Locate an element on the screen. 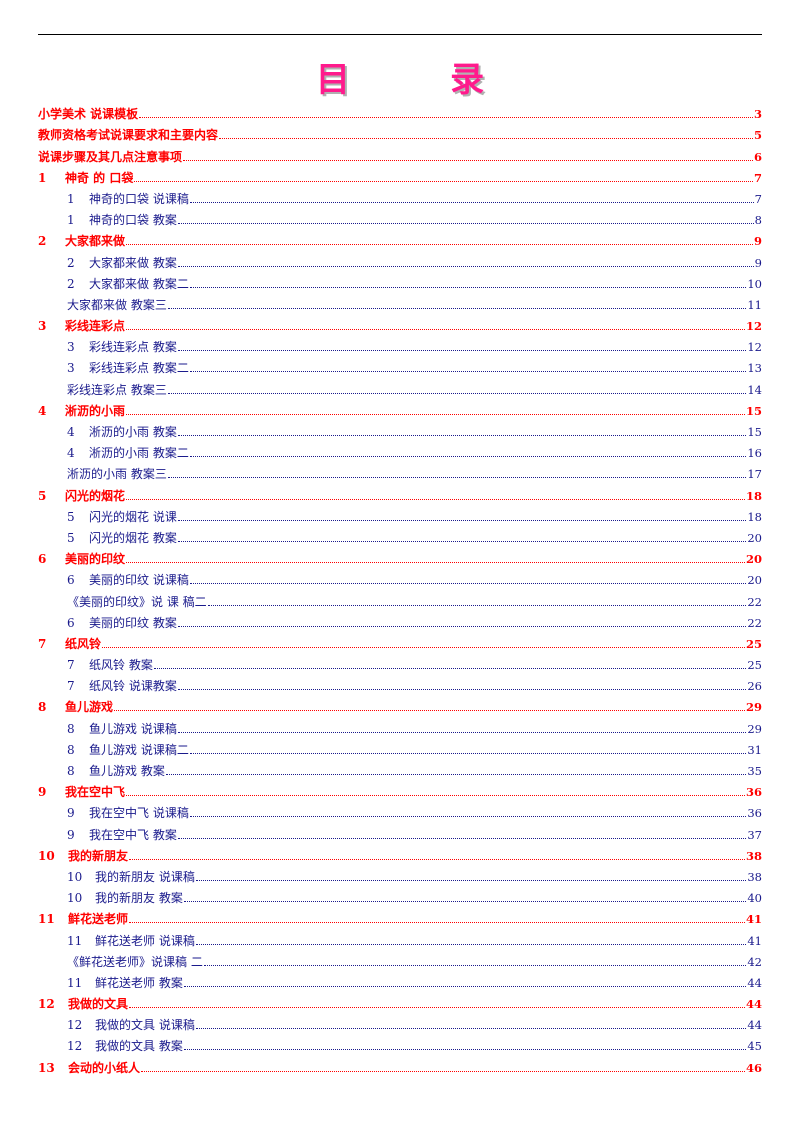 Image resolution: width=800 pixels, height=1132 pixels. toc-entry-label: 12 我做的文具 教案 is located at coordinates (125, 1046).